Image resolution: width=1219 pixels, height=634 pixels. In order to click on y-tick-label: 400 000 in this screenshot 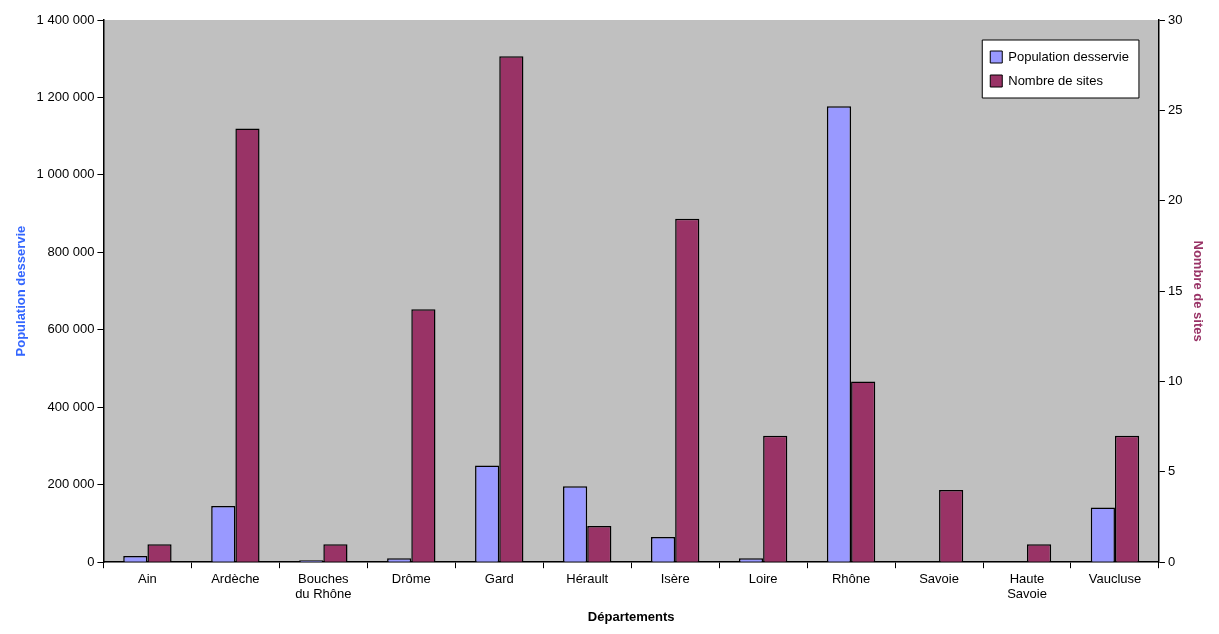, I will do `click(71, 406)`.